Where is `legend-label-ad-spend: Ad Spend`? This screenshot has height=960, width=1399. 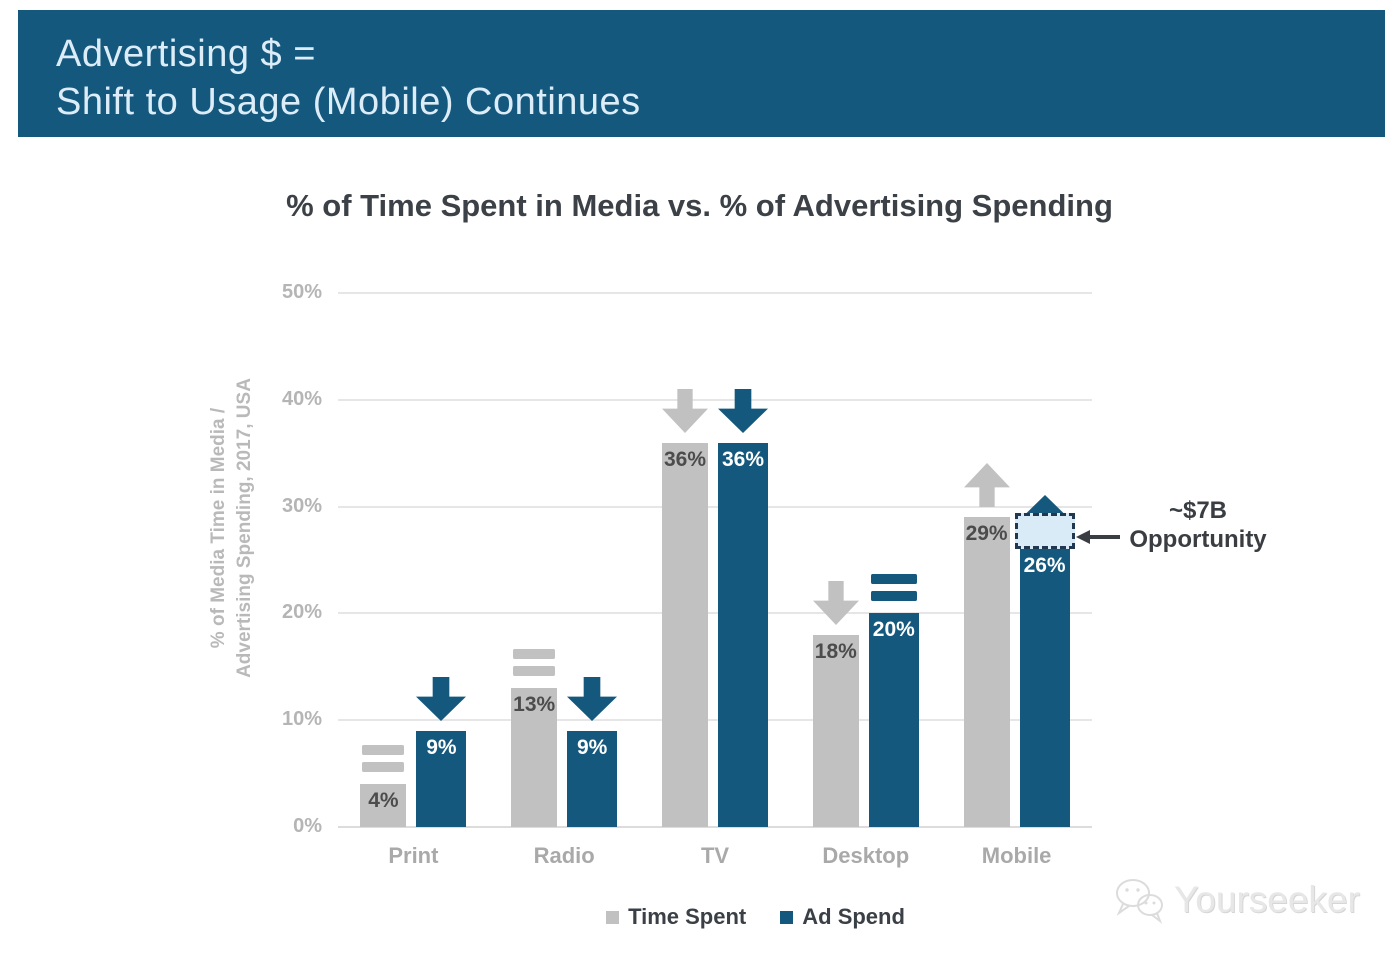
legend-label-ad-spend: Ad Spend is located at coordinates (853, 916).